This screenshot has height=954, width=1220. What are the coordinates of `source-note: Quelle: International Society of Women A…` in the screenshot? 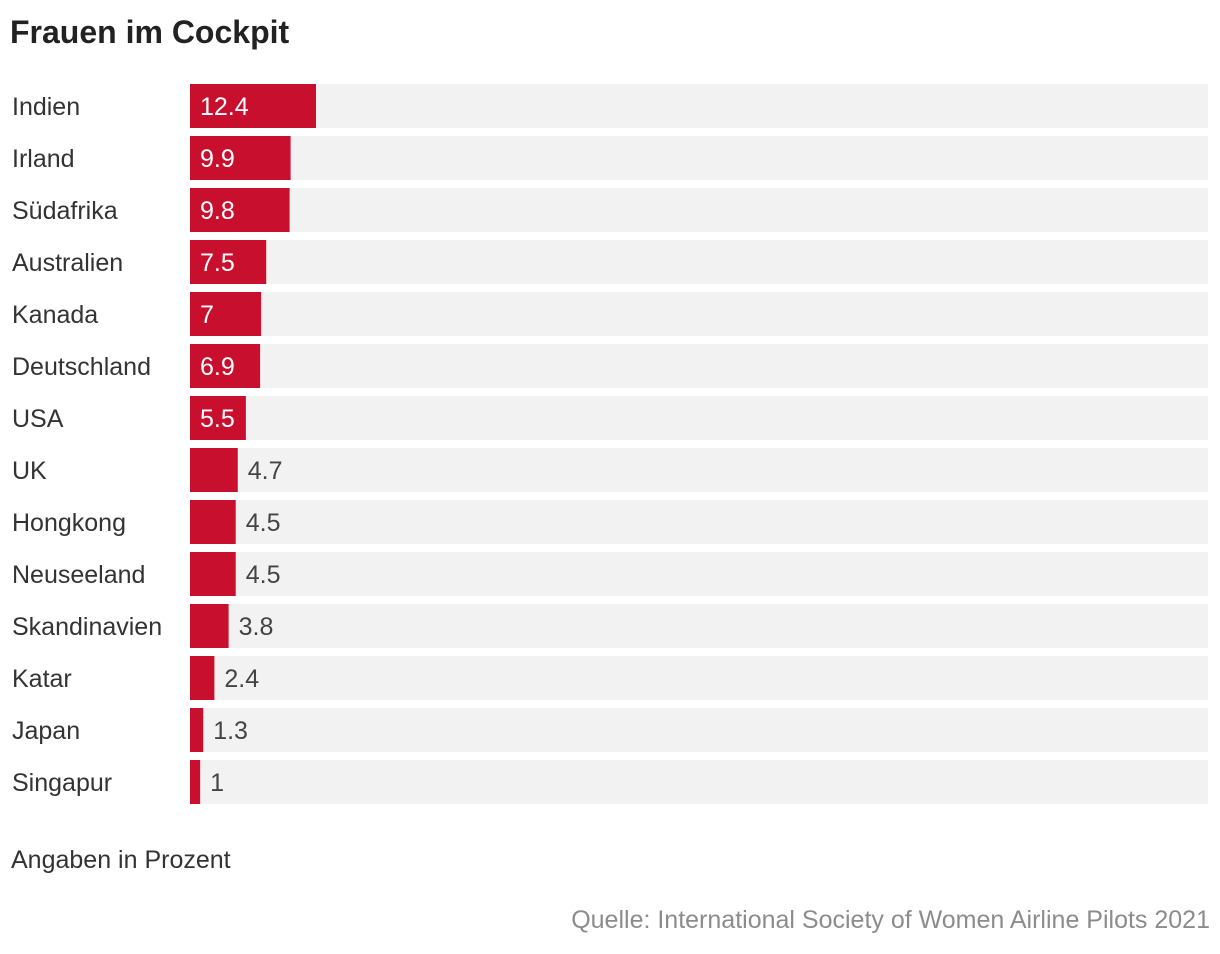 It's located at (890, 920).